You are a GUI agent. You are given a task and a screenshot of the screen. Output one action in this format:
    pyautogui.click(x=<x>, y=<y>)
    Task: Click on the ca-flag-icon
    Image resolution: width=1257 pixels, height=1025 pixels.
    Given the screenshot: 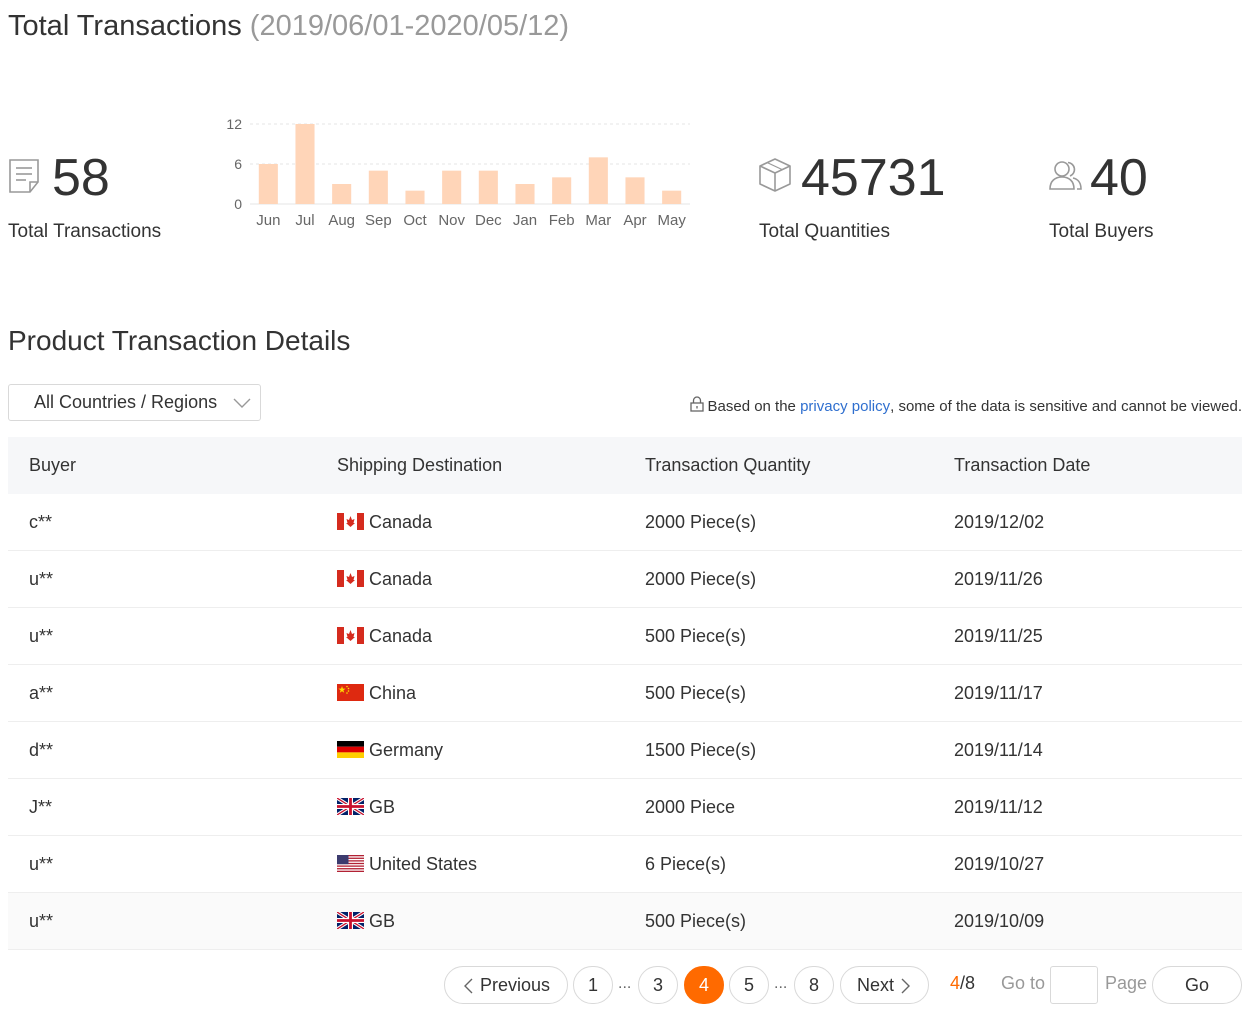 What is the action you would take?
    pyautogui.click(x=350, y=578)
    